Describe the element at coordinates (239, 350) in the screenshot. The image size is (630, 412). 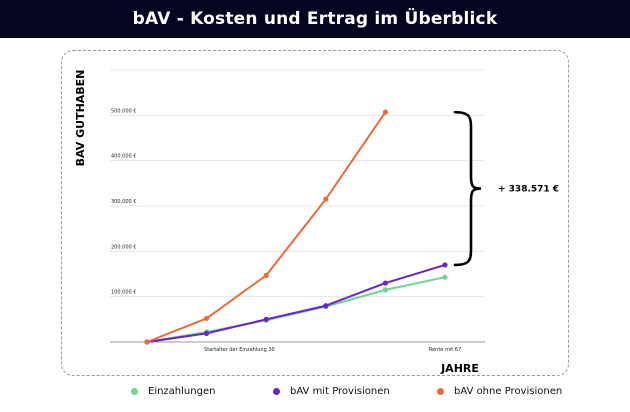
I see `x-tick-label: Startalter der Einzahlung 30` at that location.